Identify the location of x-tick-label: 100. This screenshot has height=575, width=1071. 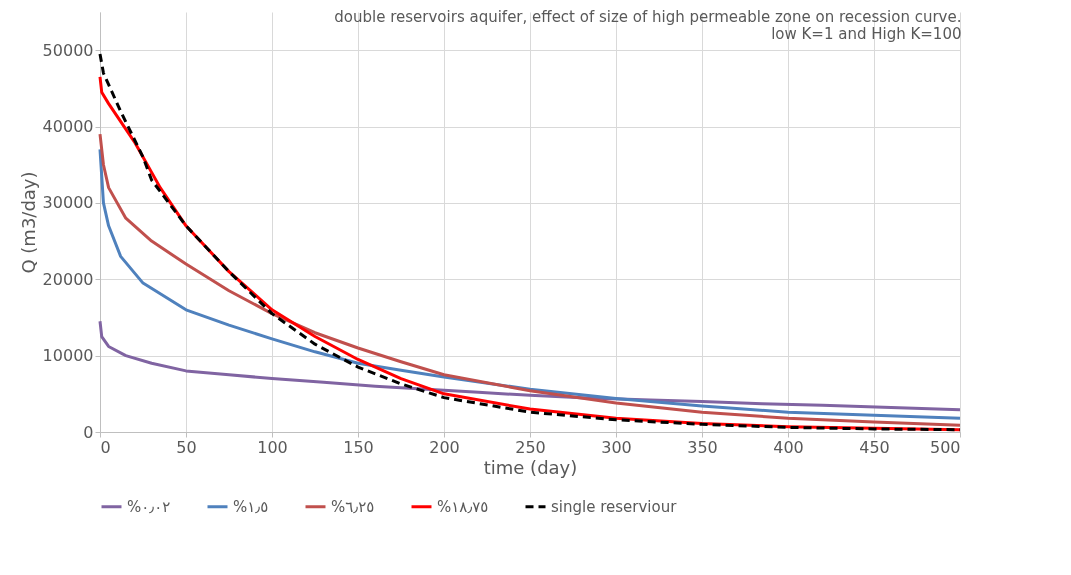
(272, 447).